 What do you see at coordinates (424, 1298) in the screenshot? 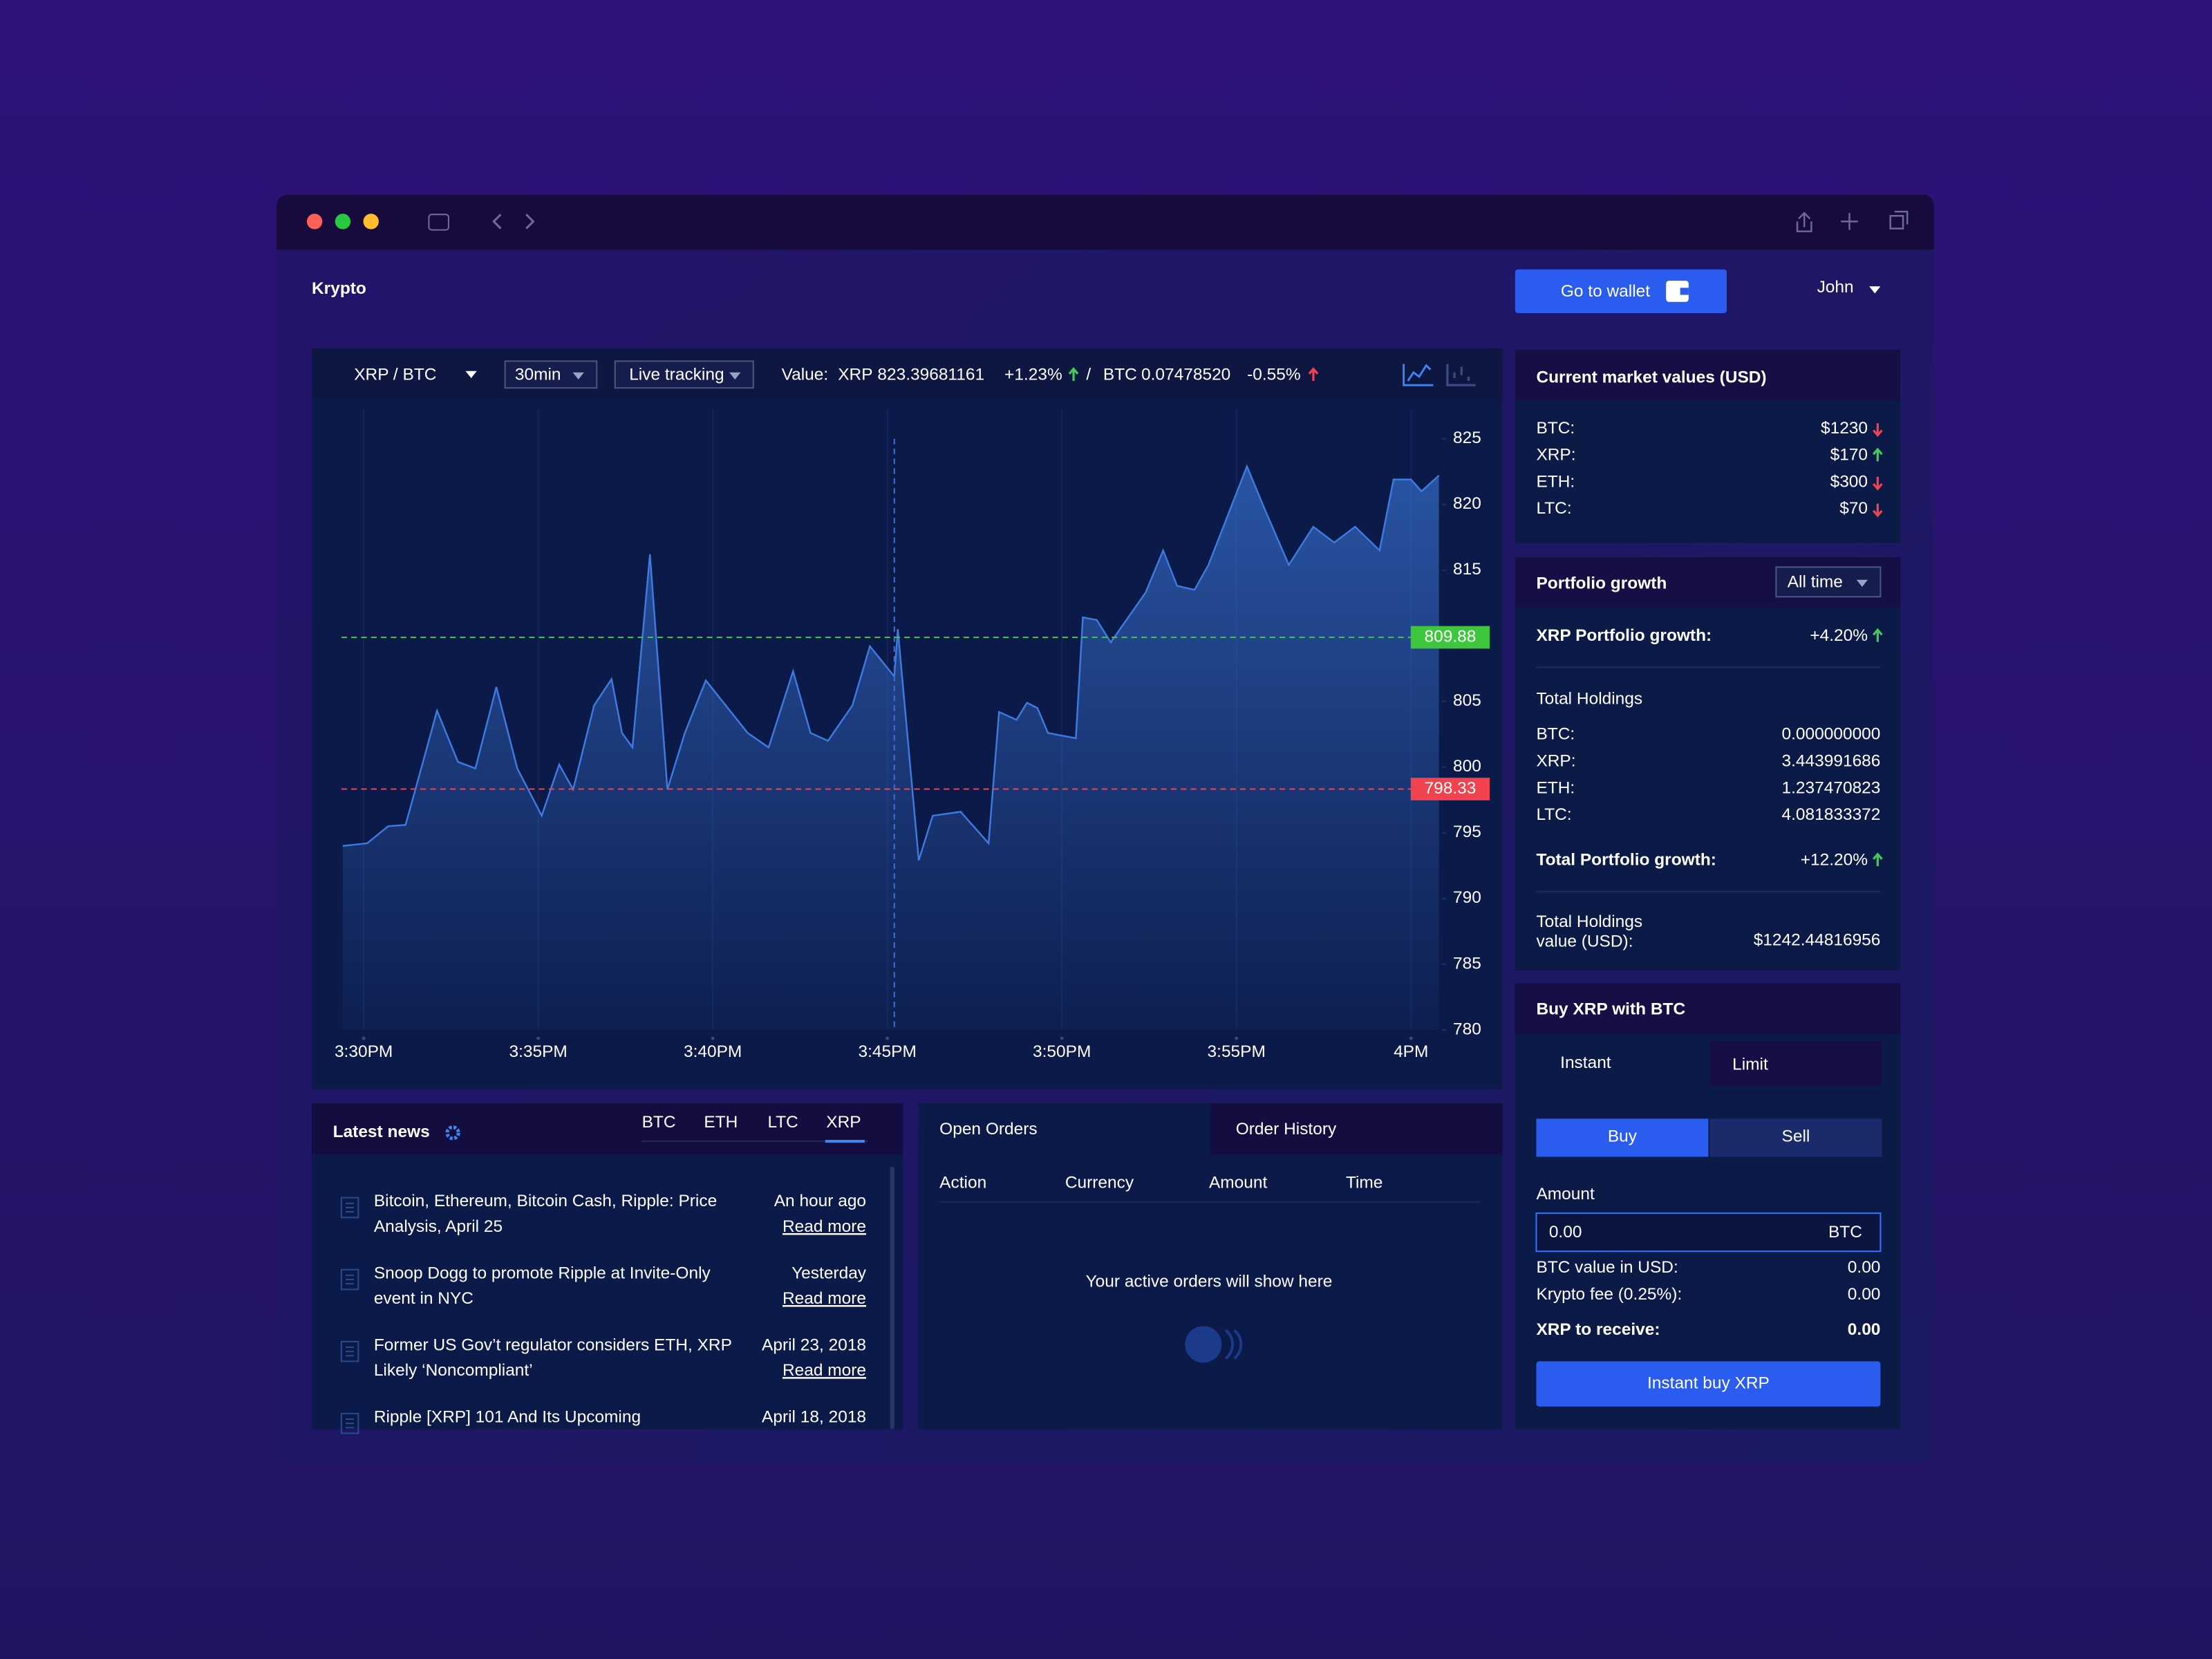
I see `news-headline: event in NYC` at bounding box center [424, 1298].